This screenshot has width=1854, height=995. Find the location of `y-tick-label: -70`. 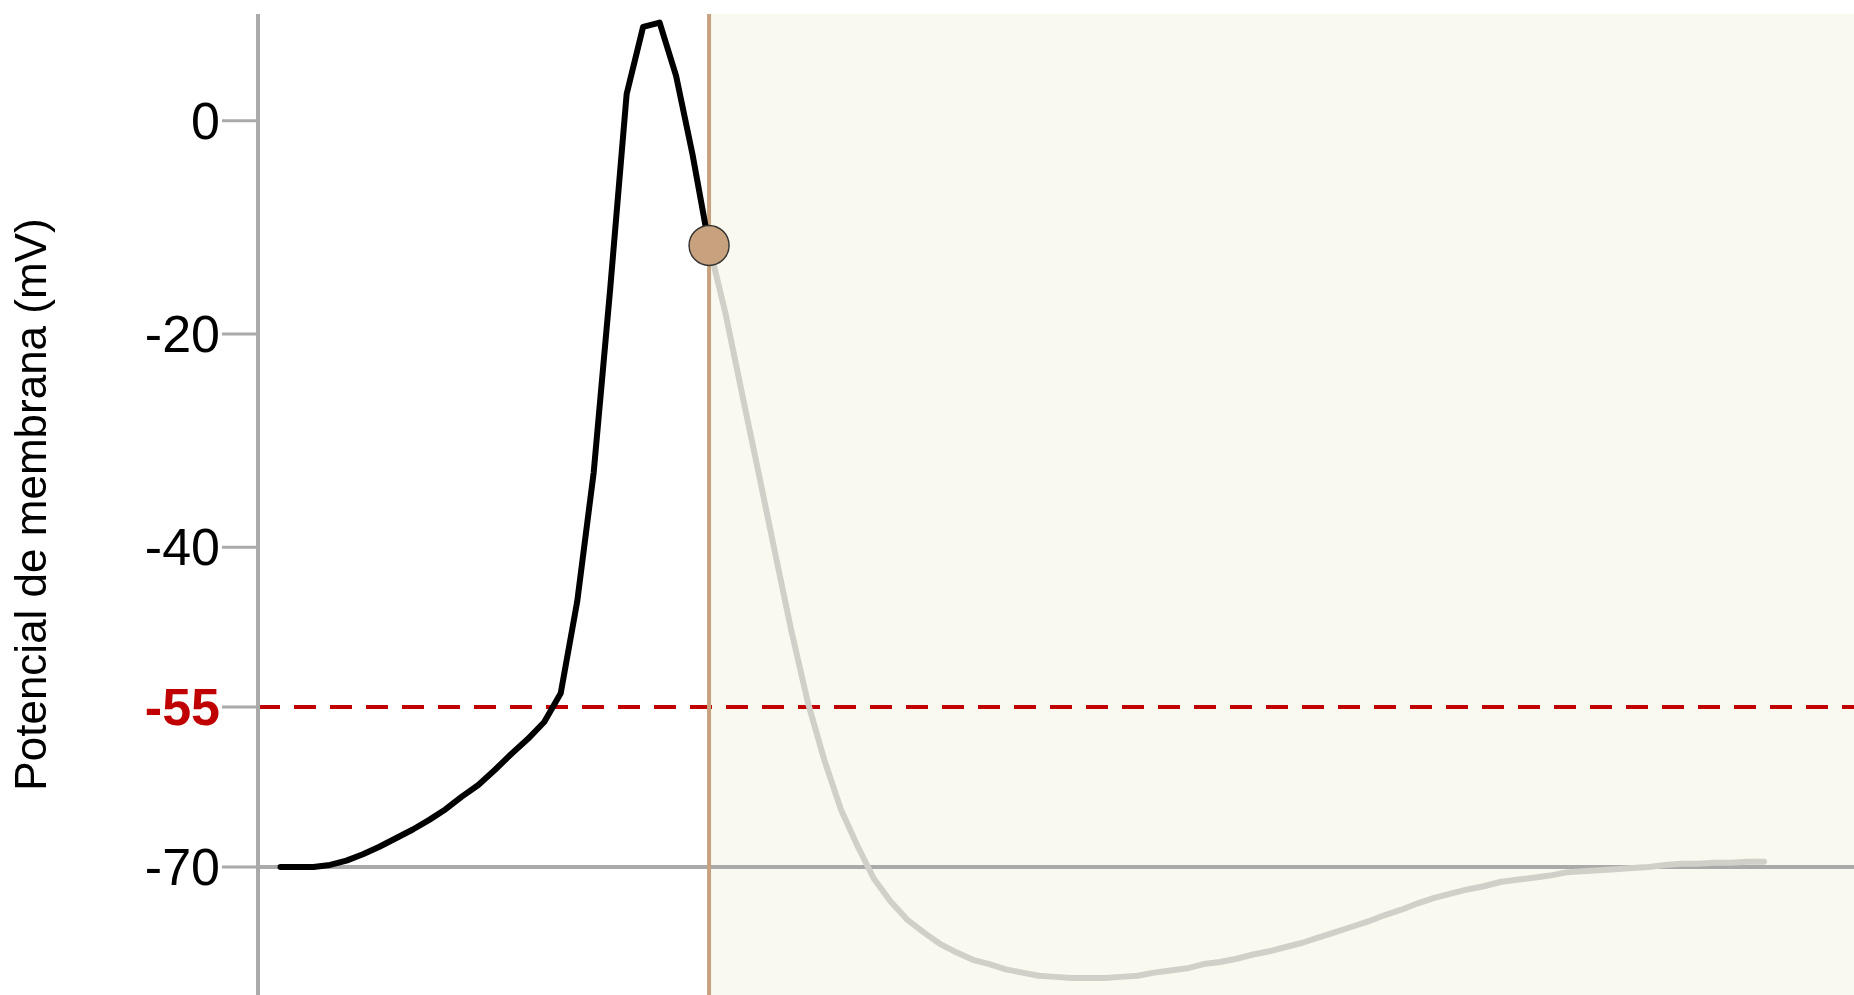

y-tick-label: -70 is located at coordinates (182, 867).